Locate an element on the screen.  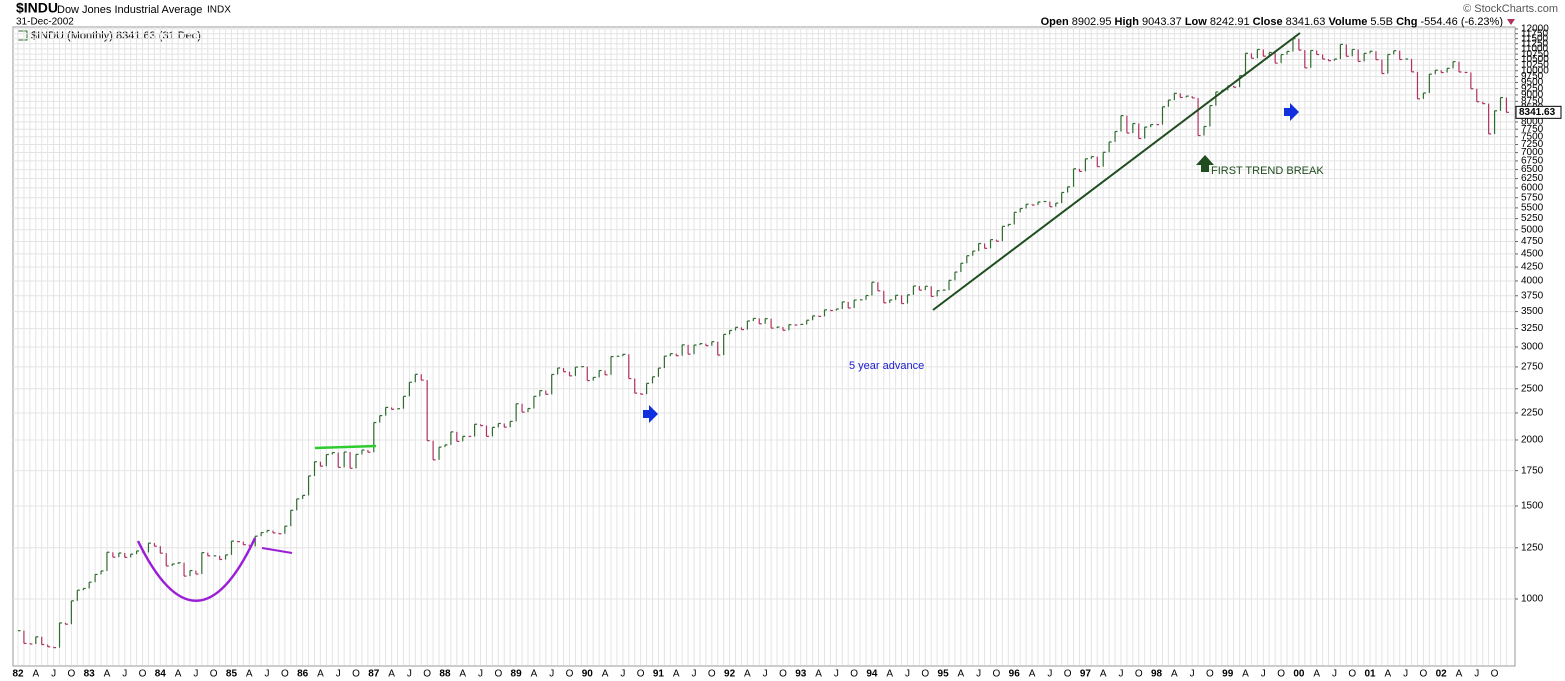
x-tick-label: 91 is located at coordinates (659, 674).